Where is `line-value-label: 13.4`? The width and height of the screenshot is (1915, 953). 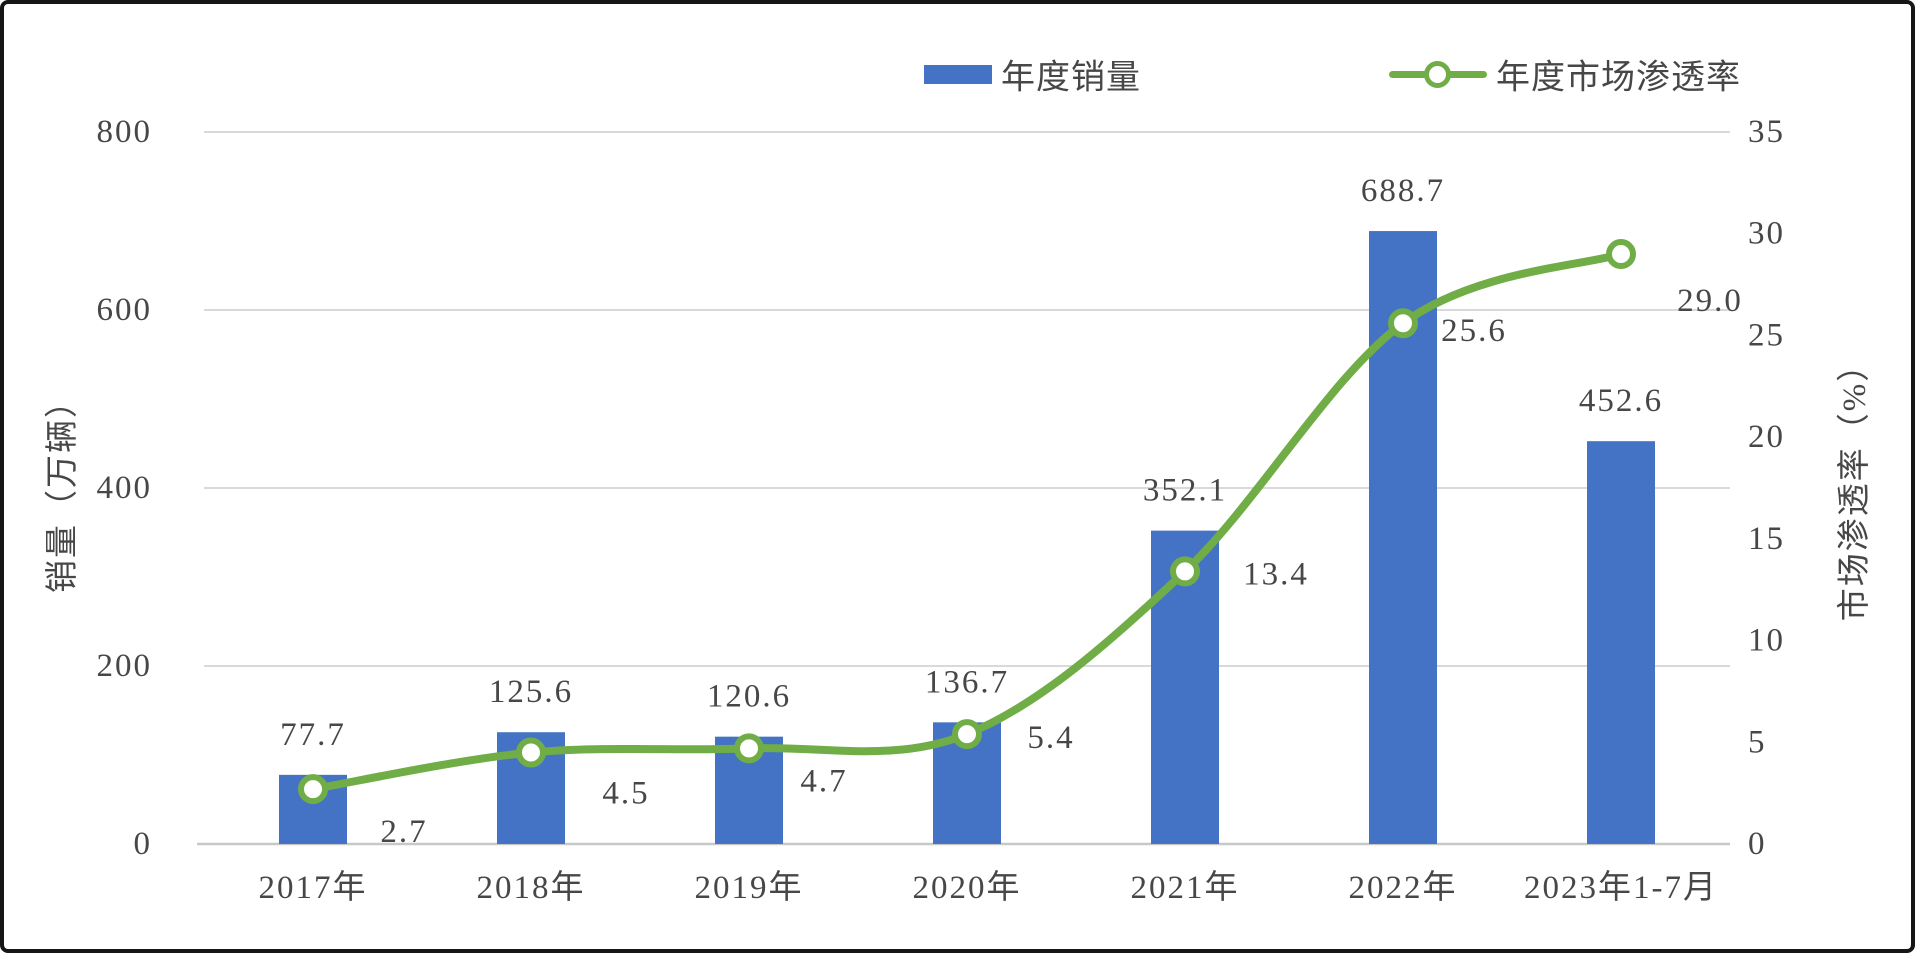
line-value-label: 13.4 is located at coordinates (1276, 574).